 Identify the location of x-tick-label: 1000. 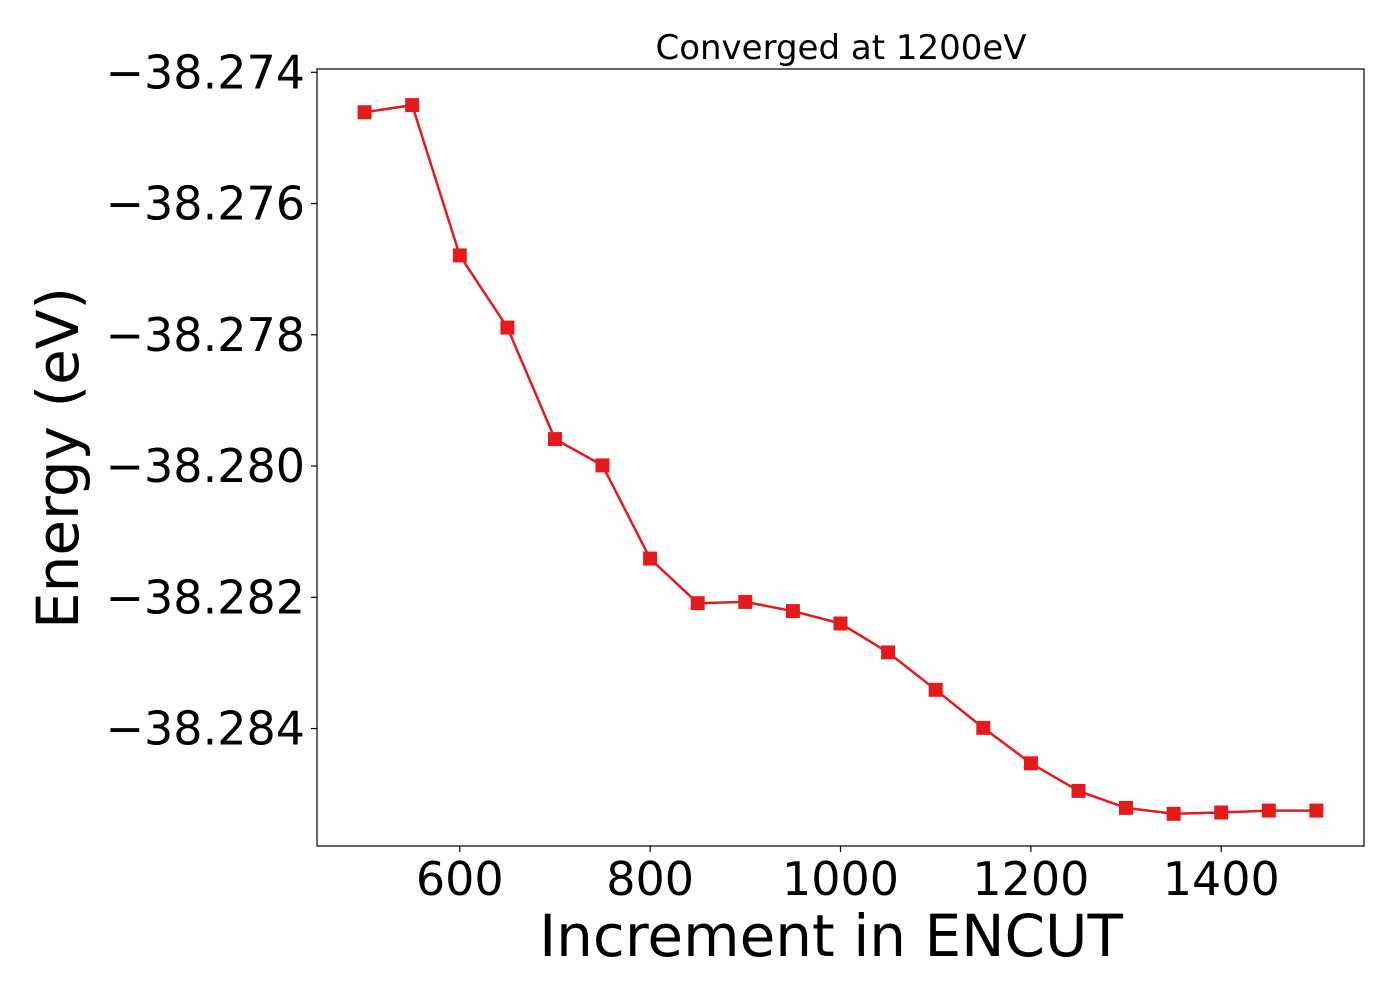
(840, 879).